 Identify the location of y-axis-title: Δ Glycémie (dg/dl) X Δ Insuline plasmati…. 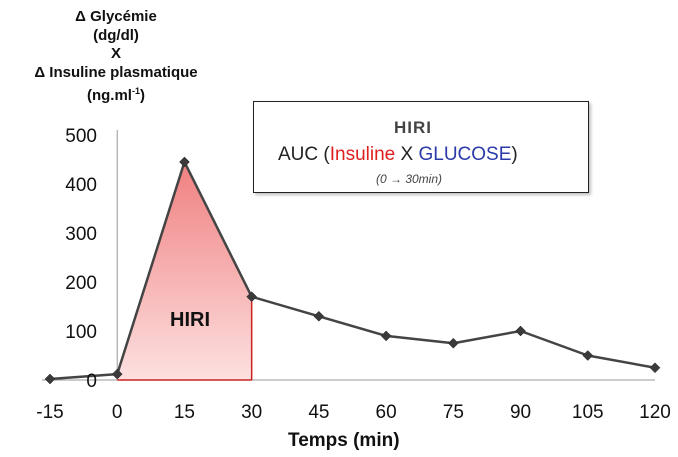
(116, 57).